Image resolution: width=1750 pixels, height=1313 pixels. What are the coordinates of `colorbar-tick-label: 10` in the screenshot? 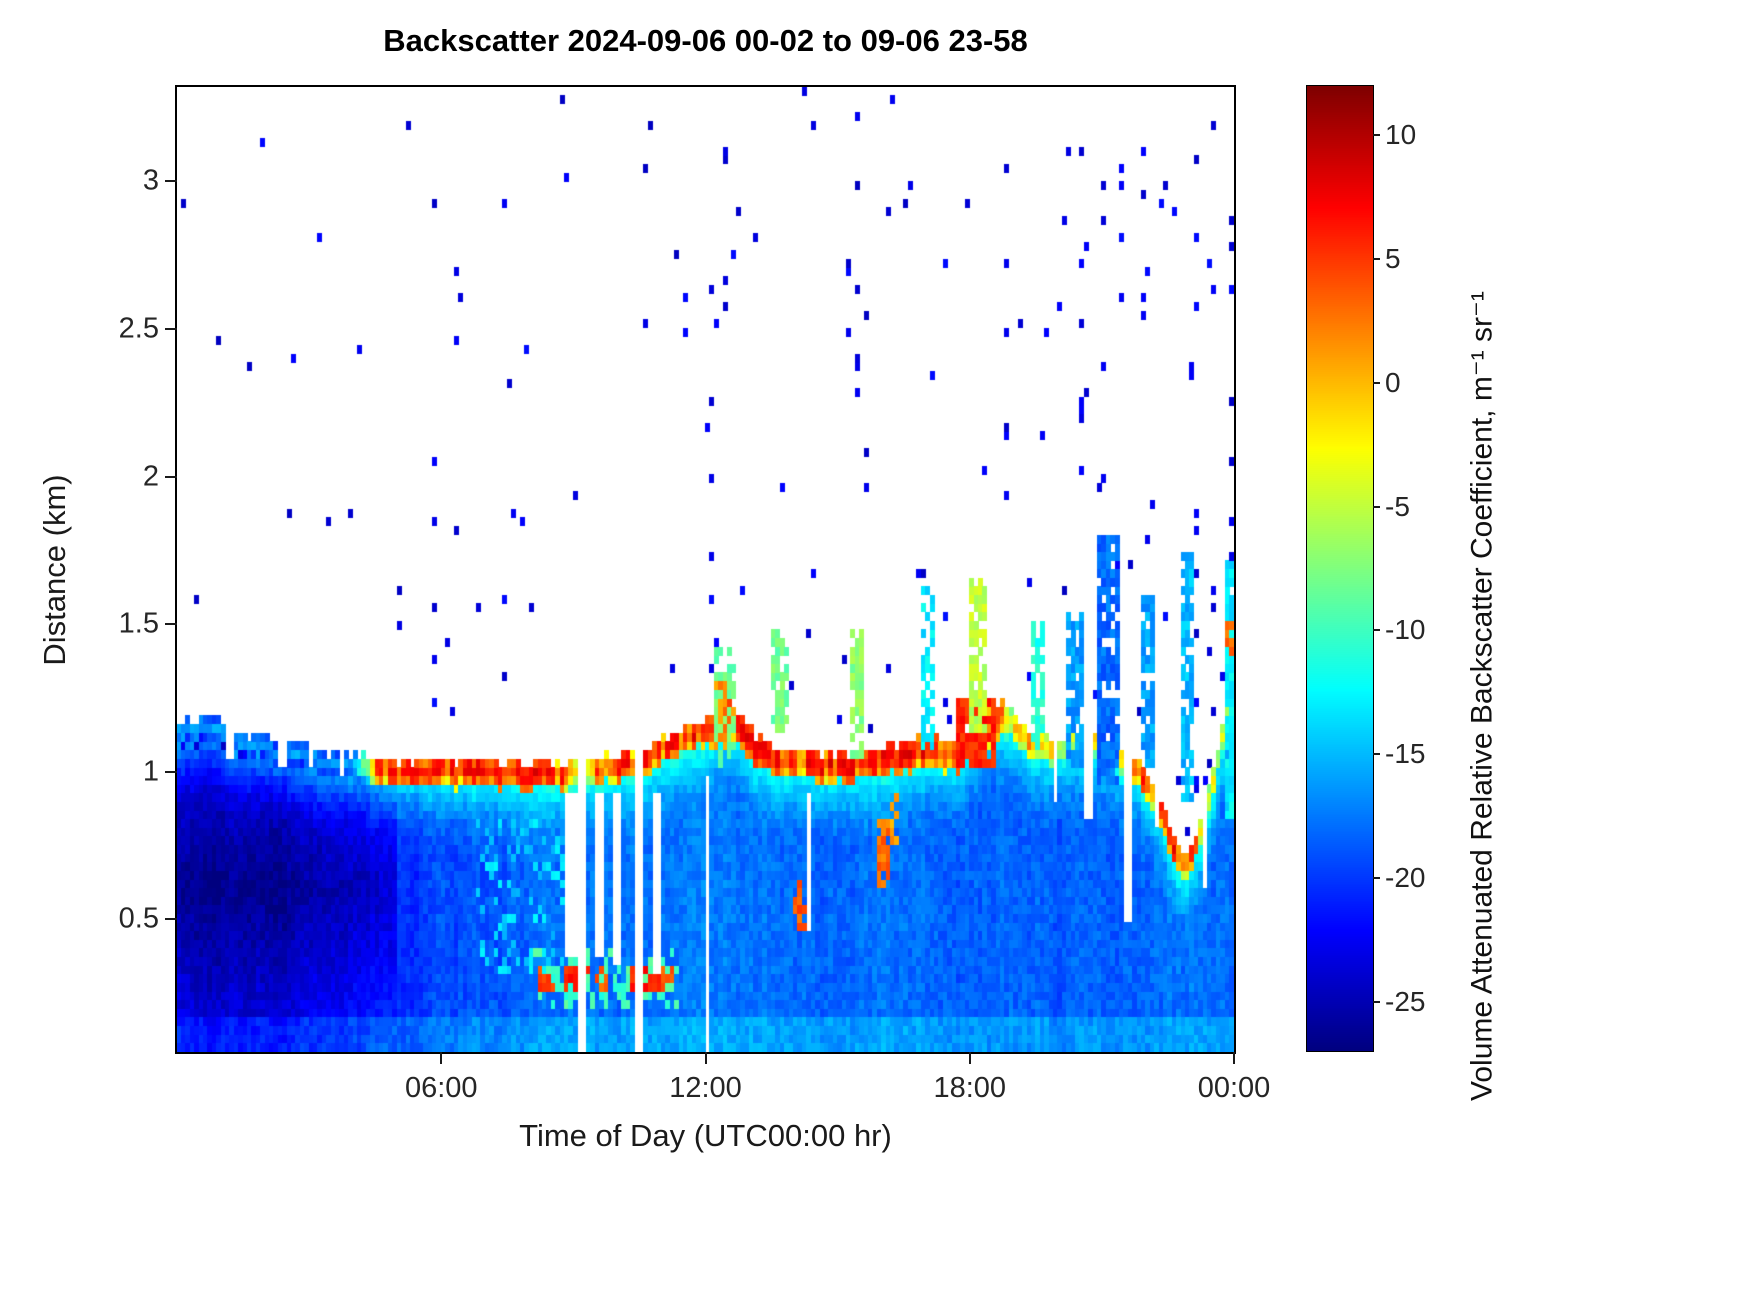 It's located at (1401, 135).